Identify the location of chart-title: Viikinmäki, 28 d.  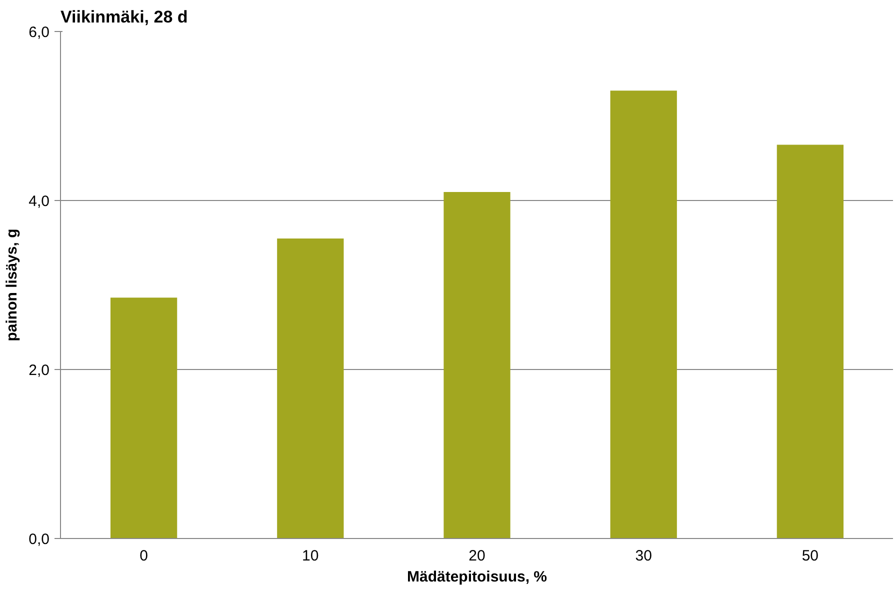
(124, 17).